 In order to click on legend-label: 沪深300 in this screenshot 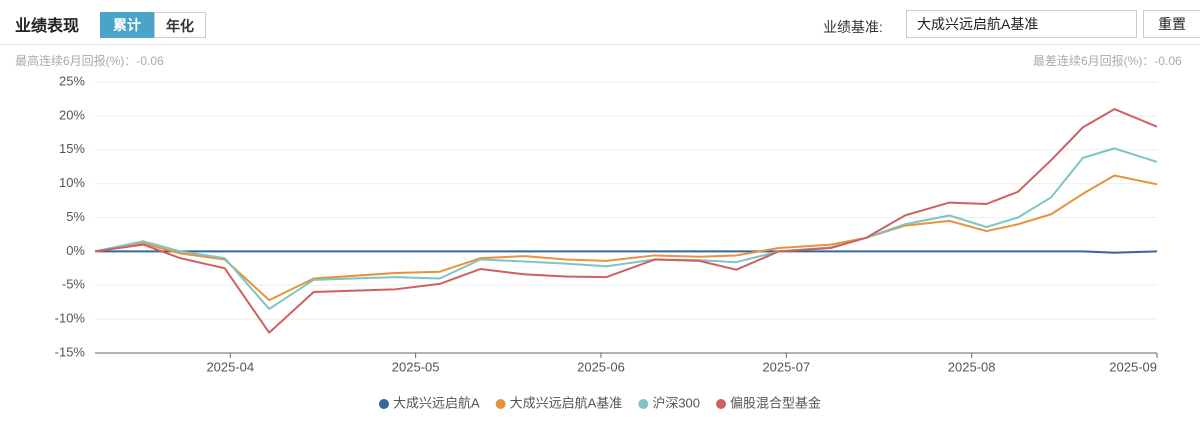, I will do `click(676, 402)`.